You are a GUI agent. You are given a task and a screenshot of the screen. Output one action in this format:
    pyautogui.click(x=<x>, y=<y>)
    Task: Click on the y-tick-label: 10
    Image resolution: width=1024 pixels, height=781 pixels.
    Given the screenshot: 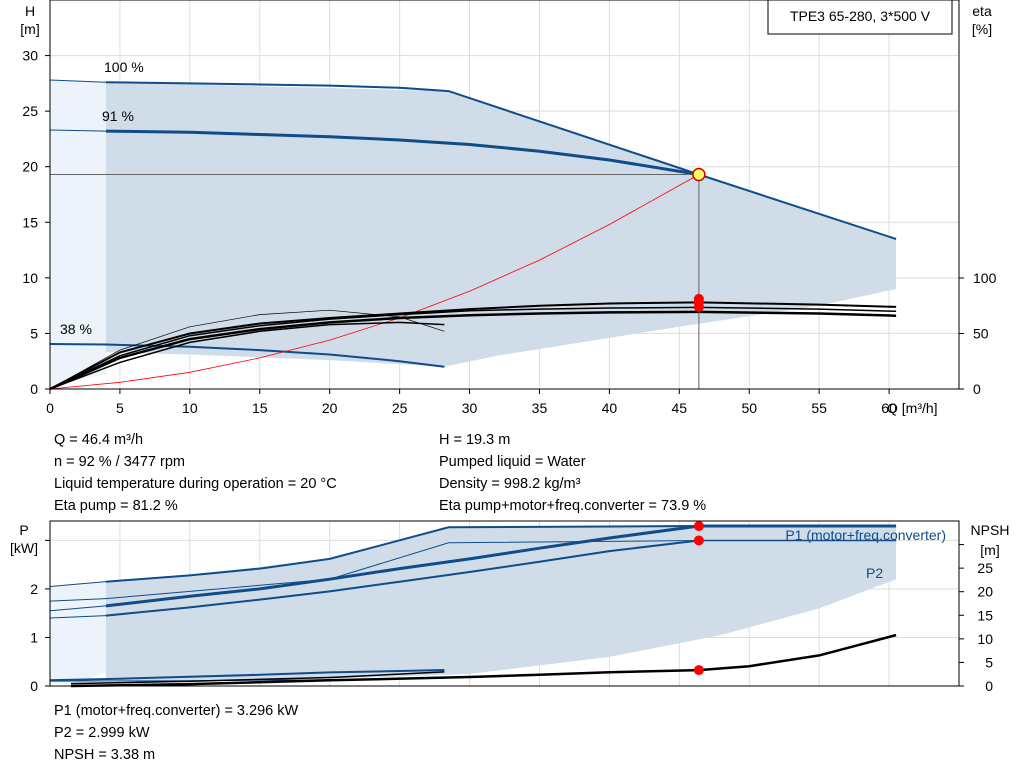 What is the action you would take?
    pyautogui.click(x=30, y=278)
    